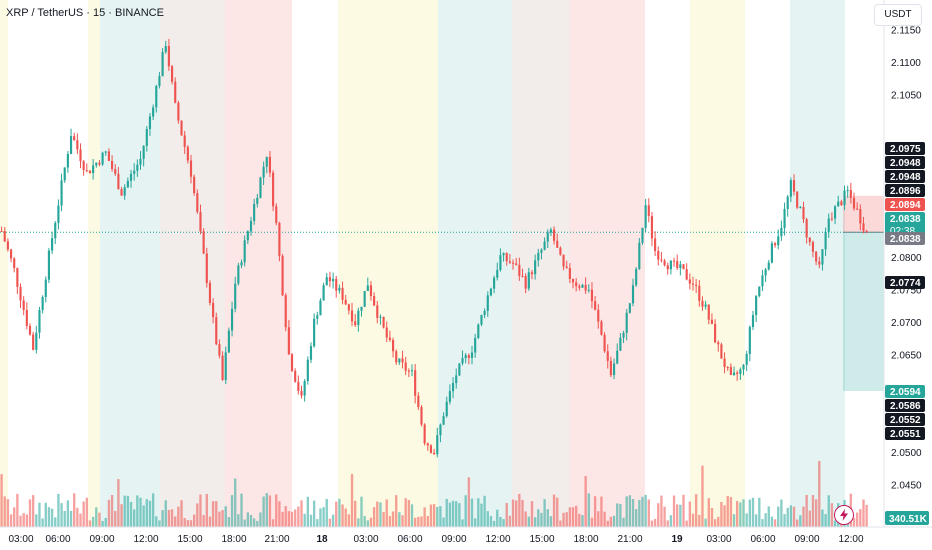  What do you see at coordinates (906, 95) in the screenshot?
I see `price-tick-label: 2.1050` at bounding box center [906, 95].